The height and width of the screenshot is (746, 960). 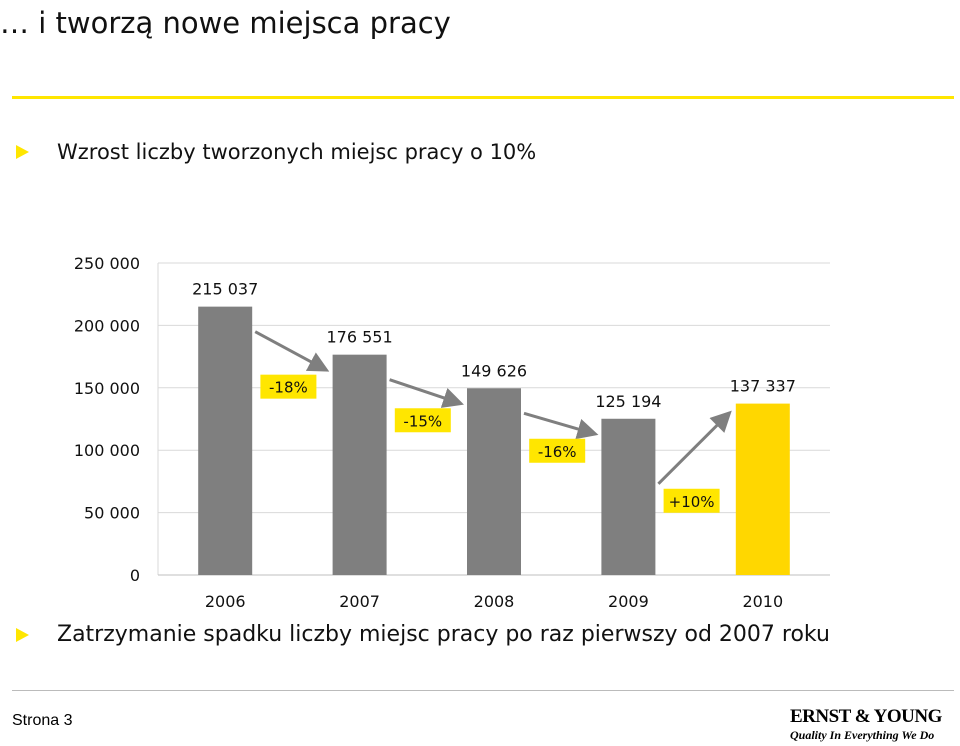 I want to click on bar-value-labels: 215 037 176 551 149 626 125 194 137 337, so click(x=494, y=345).